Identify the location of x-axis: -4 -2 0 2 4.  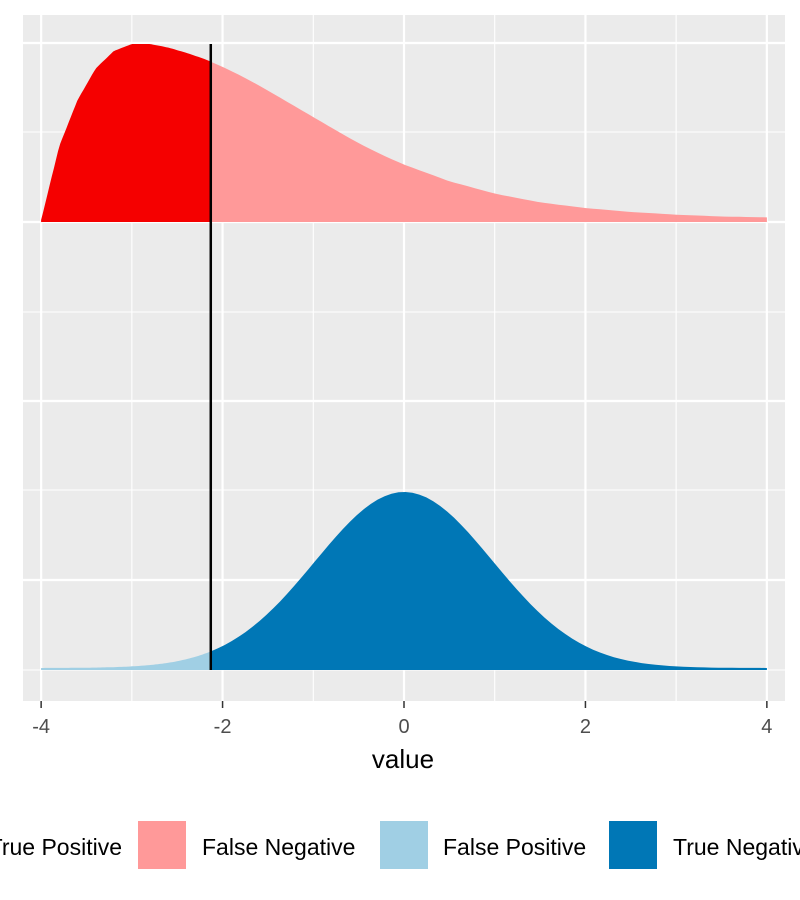
(402, 719).